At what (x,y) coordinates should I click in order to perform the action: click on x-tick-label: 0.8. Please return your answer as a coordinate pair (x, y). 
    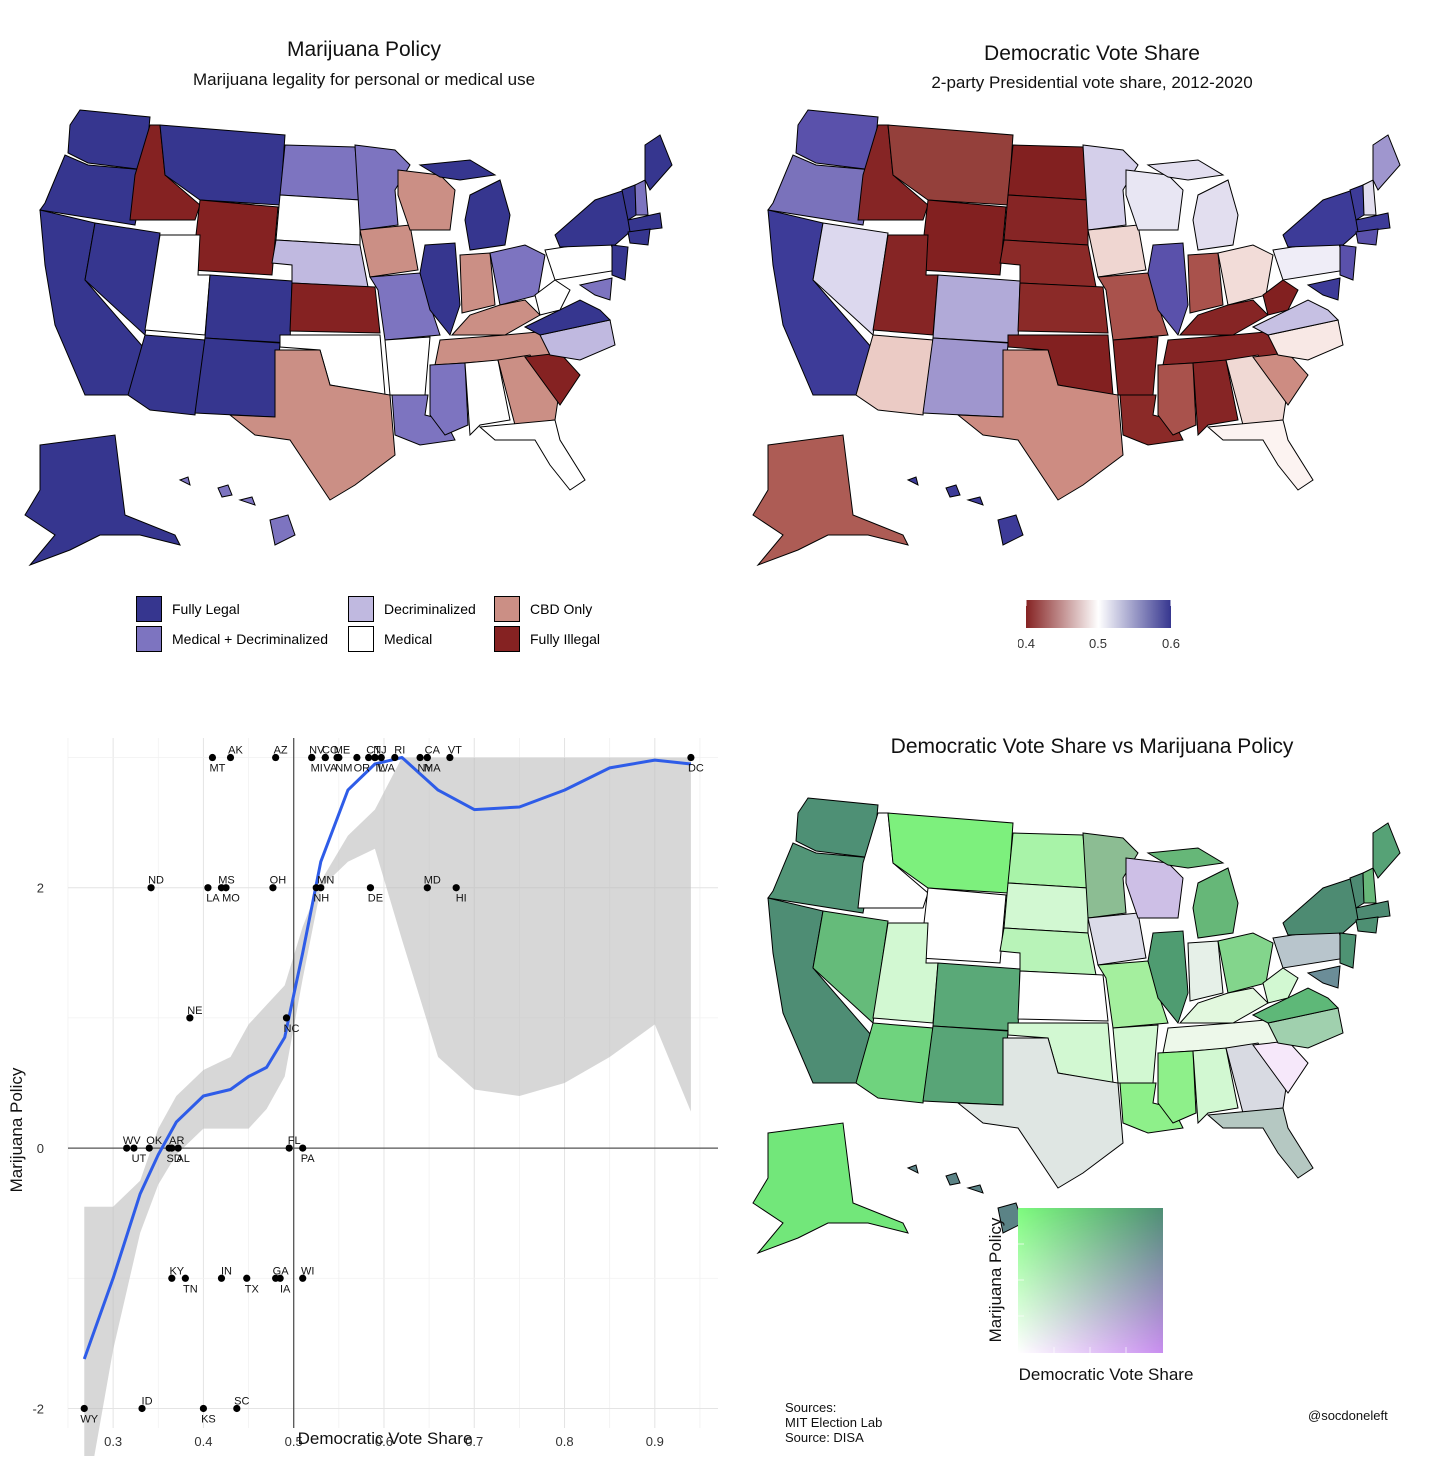
    Looking at the image, I should click on (564, 1441).